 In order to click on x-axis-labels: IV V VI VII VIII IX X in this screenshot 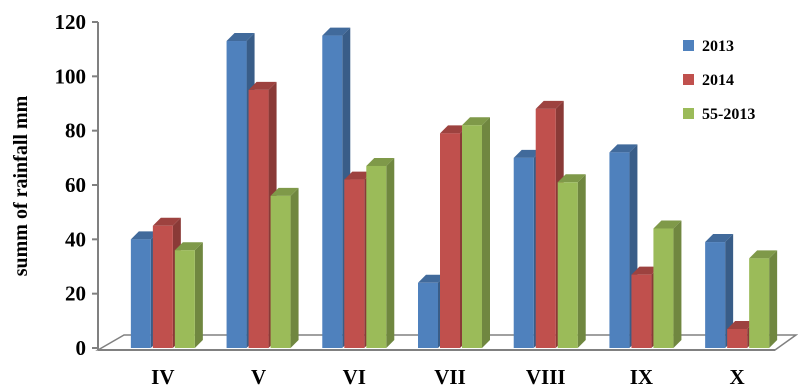, I will do `click(448, 377)`.